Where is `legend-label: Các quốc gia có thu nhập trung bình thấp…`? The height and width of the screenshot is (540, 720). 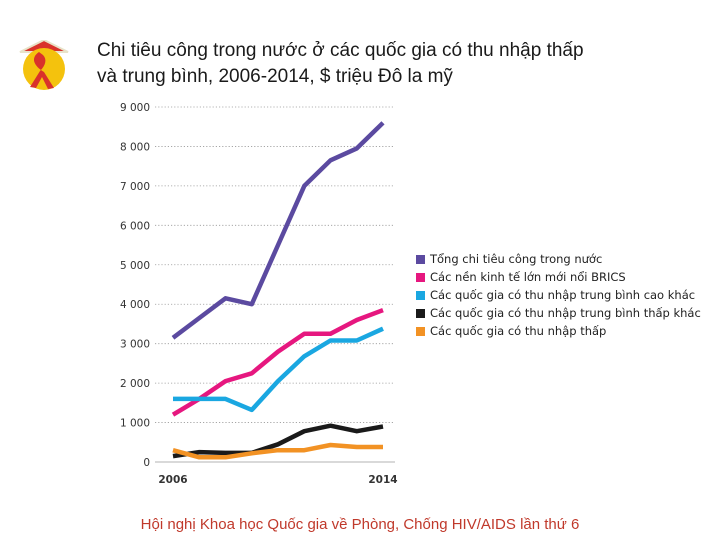 legend-label: Các quốc gia có thu nhập trung bình thấp… is located at coordinates (565, 313).